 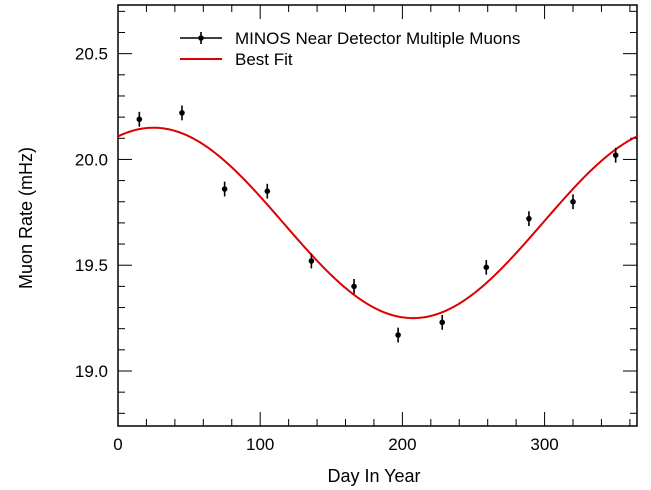 I want to click on y-tick-label: 20.0, so click(x=91, y=159).